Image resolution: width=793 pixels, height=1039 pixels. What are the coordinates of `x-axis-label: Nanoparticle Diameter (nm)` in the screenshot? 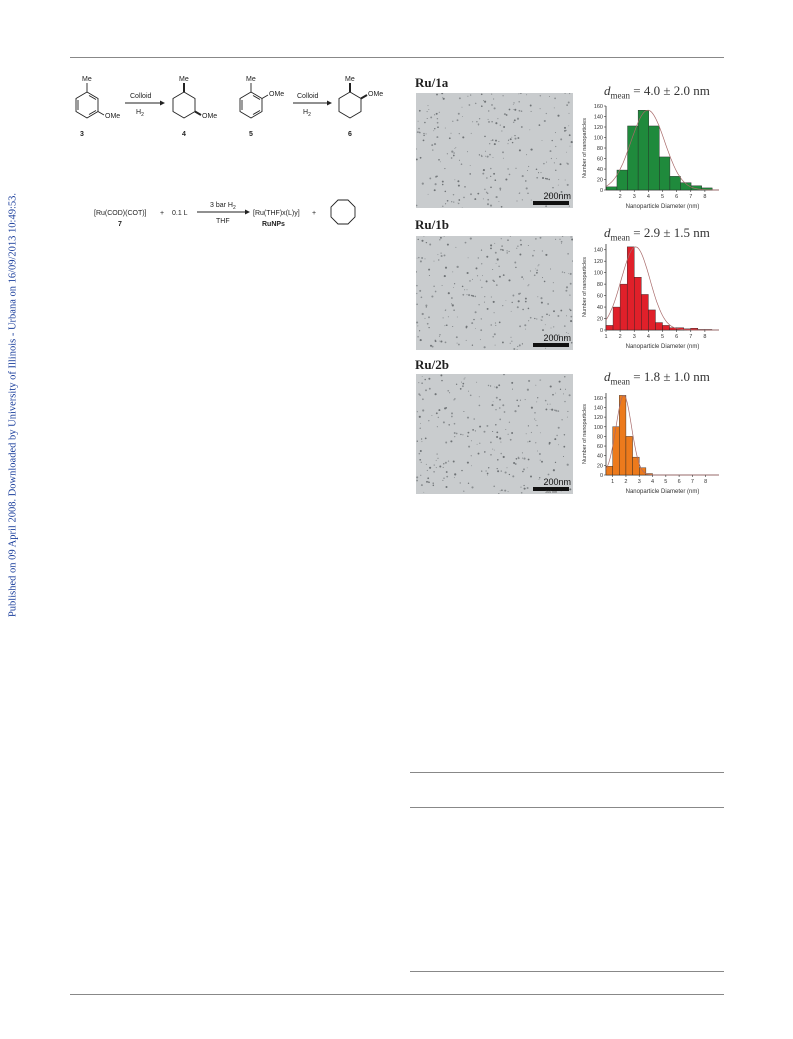 It's located at (663, 207).